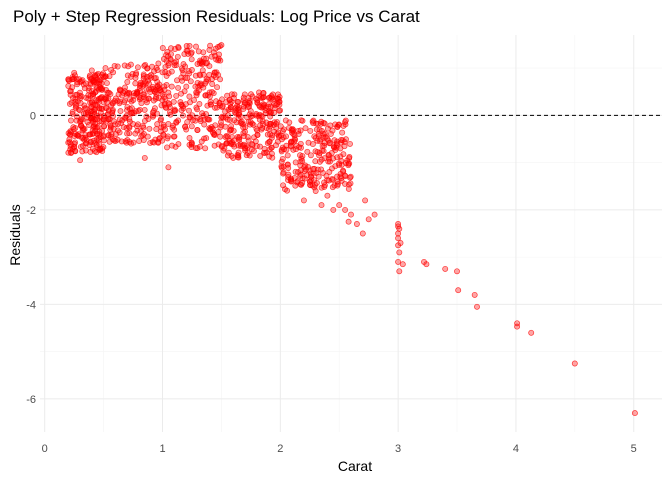  What do you see at coordinates (280, 449) in the screenshot?
I see `x-tick-label: 2` at bounding box center [280, 449].